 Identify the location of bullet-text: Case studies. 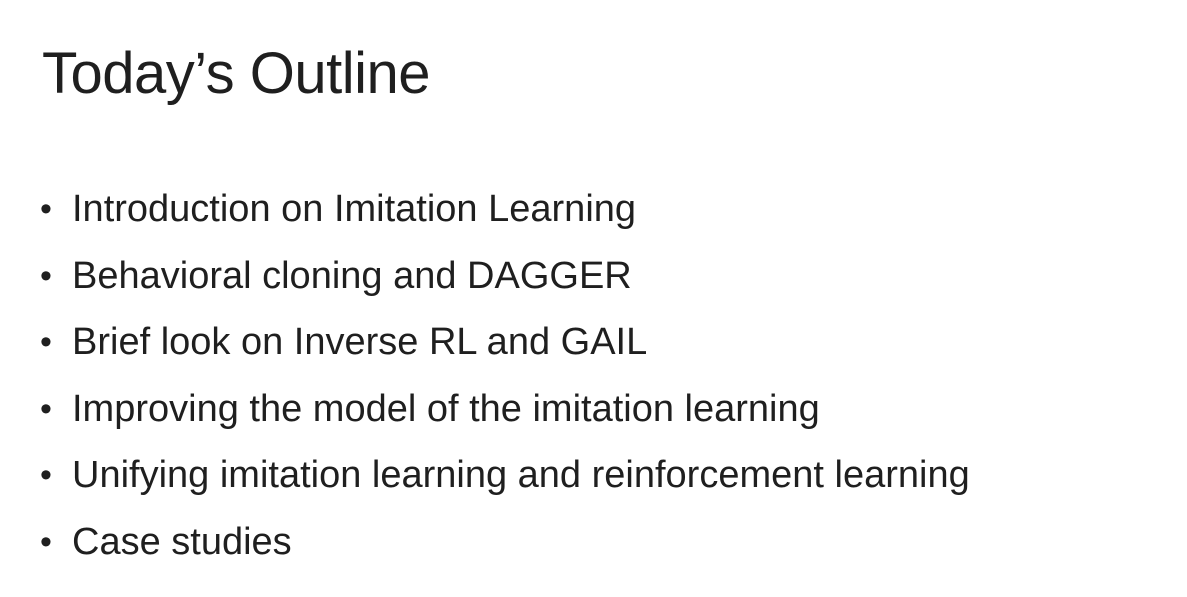
(182, 541).